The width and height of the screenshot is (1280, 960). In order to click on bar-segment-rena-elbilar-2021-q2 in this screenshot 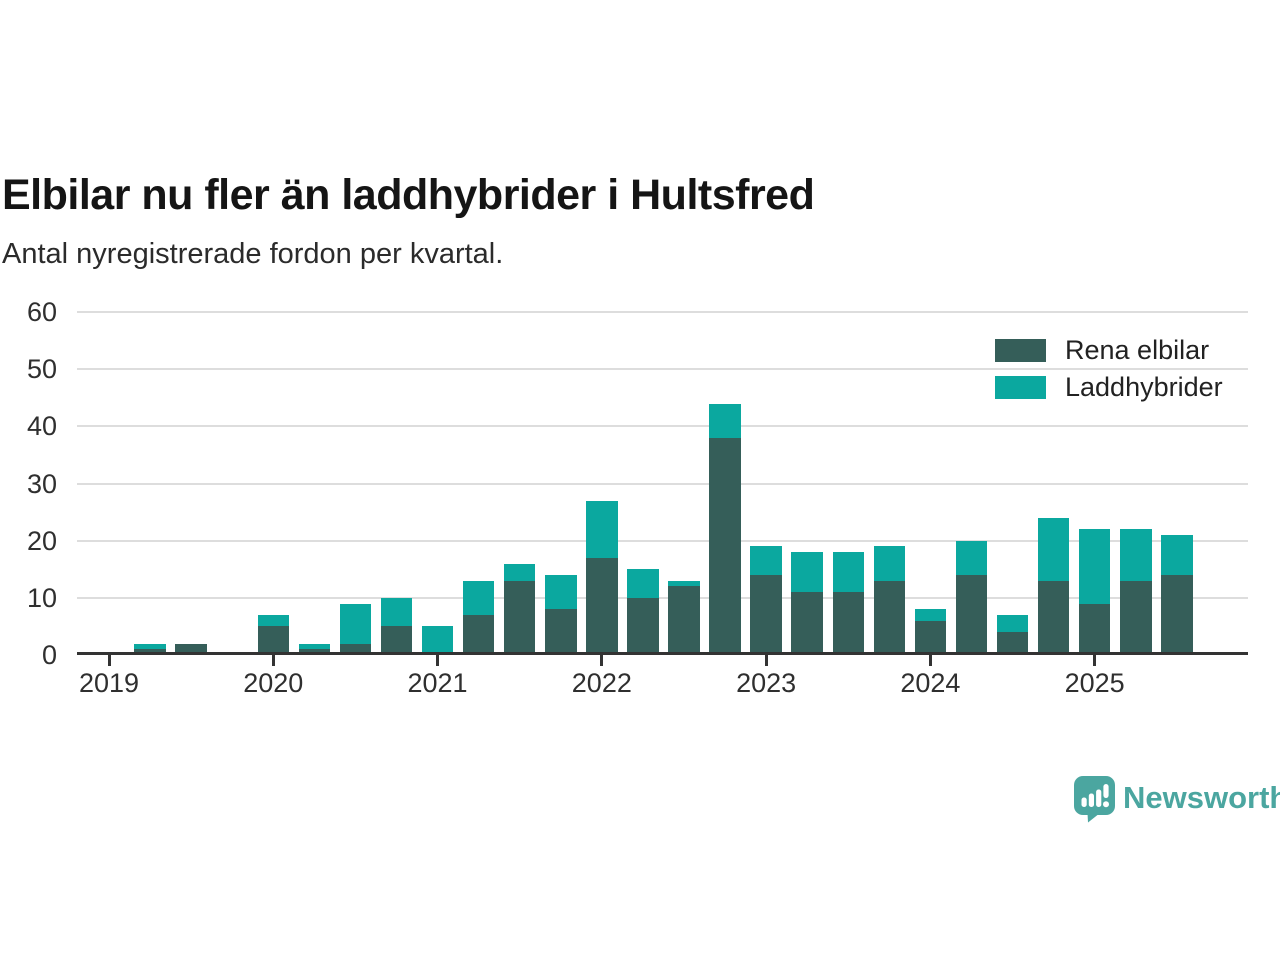, I will do `click(478, 634)`.